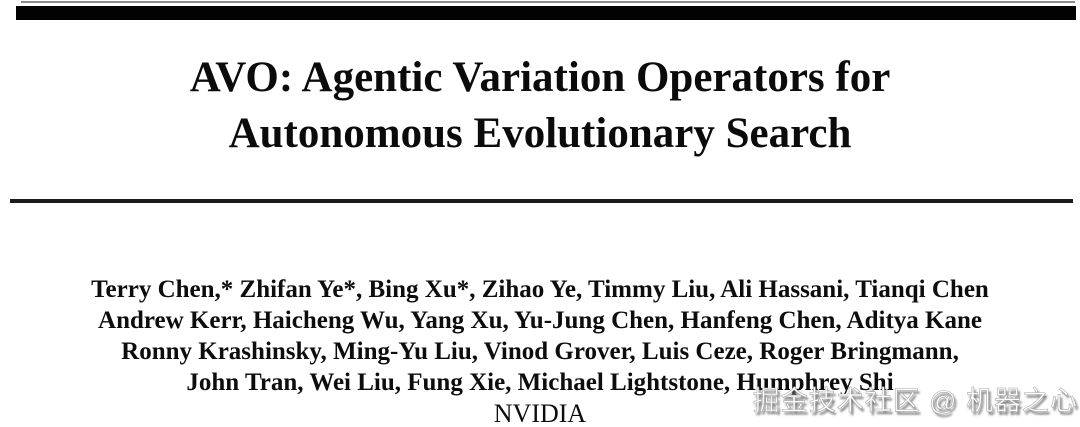  Describe the element at coordinates (548, 2) in the screenshot. I see `top-thin-rule` at that location.